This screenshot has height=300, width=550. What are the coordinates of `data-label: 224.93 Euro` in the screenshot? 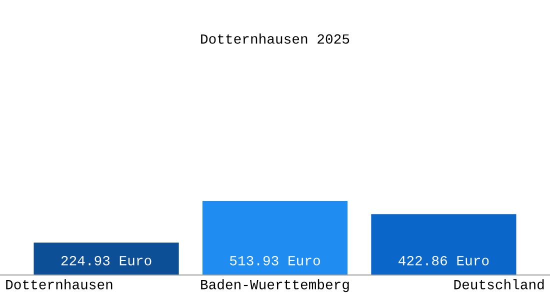 It's located at (106, 261).